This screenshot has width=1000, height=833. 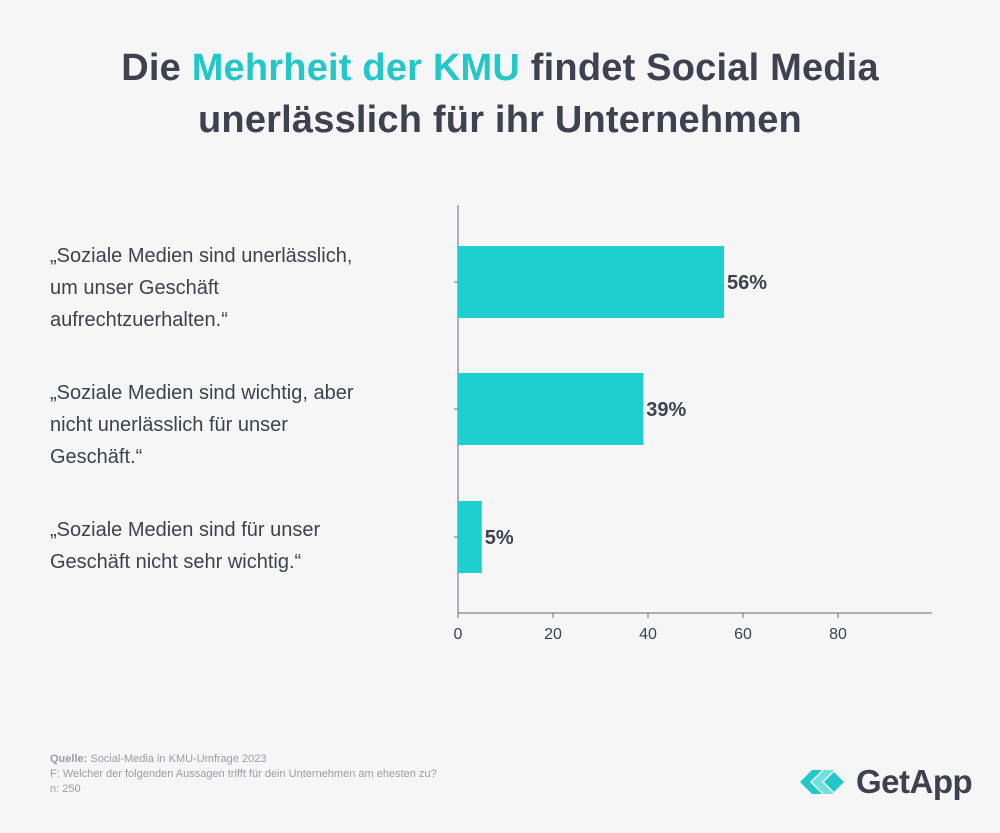 What do you see at coordinates (499, 538) in the screenshot?
I see `data-label-3: 5%` at bounding box center [499, 538].